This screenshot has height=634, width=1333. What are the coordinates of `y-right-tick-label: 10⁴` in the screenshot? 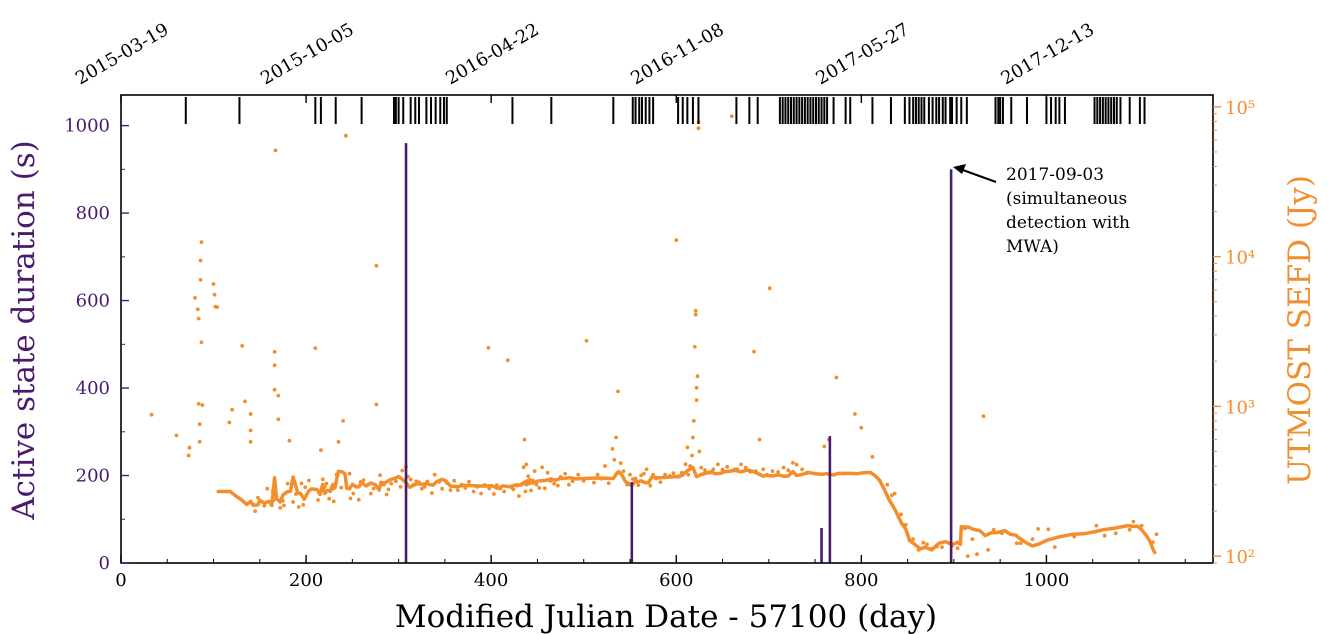 It's located at (1240, 258).